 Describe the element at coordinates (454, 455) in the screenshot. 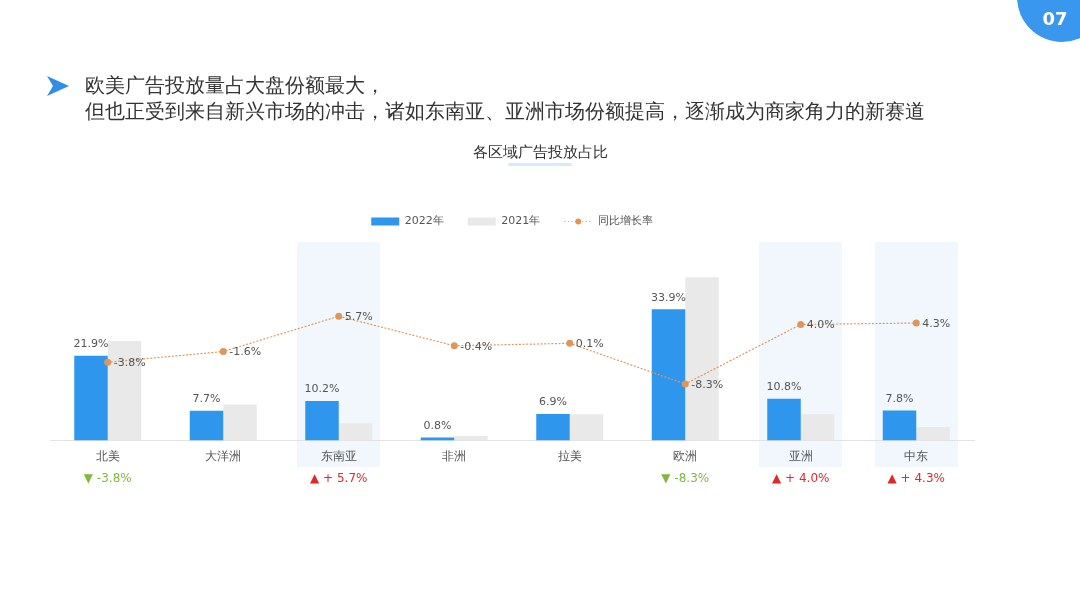

I see `x-tick-label: 非洲` at that location.